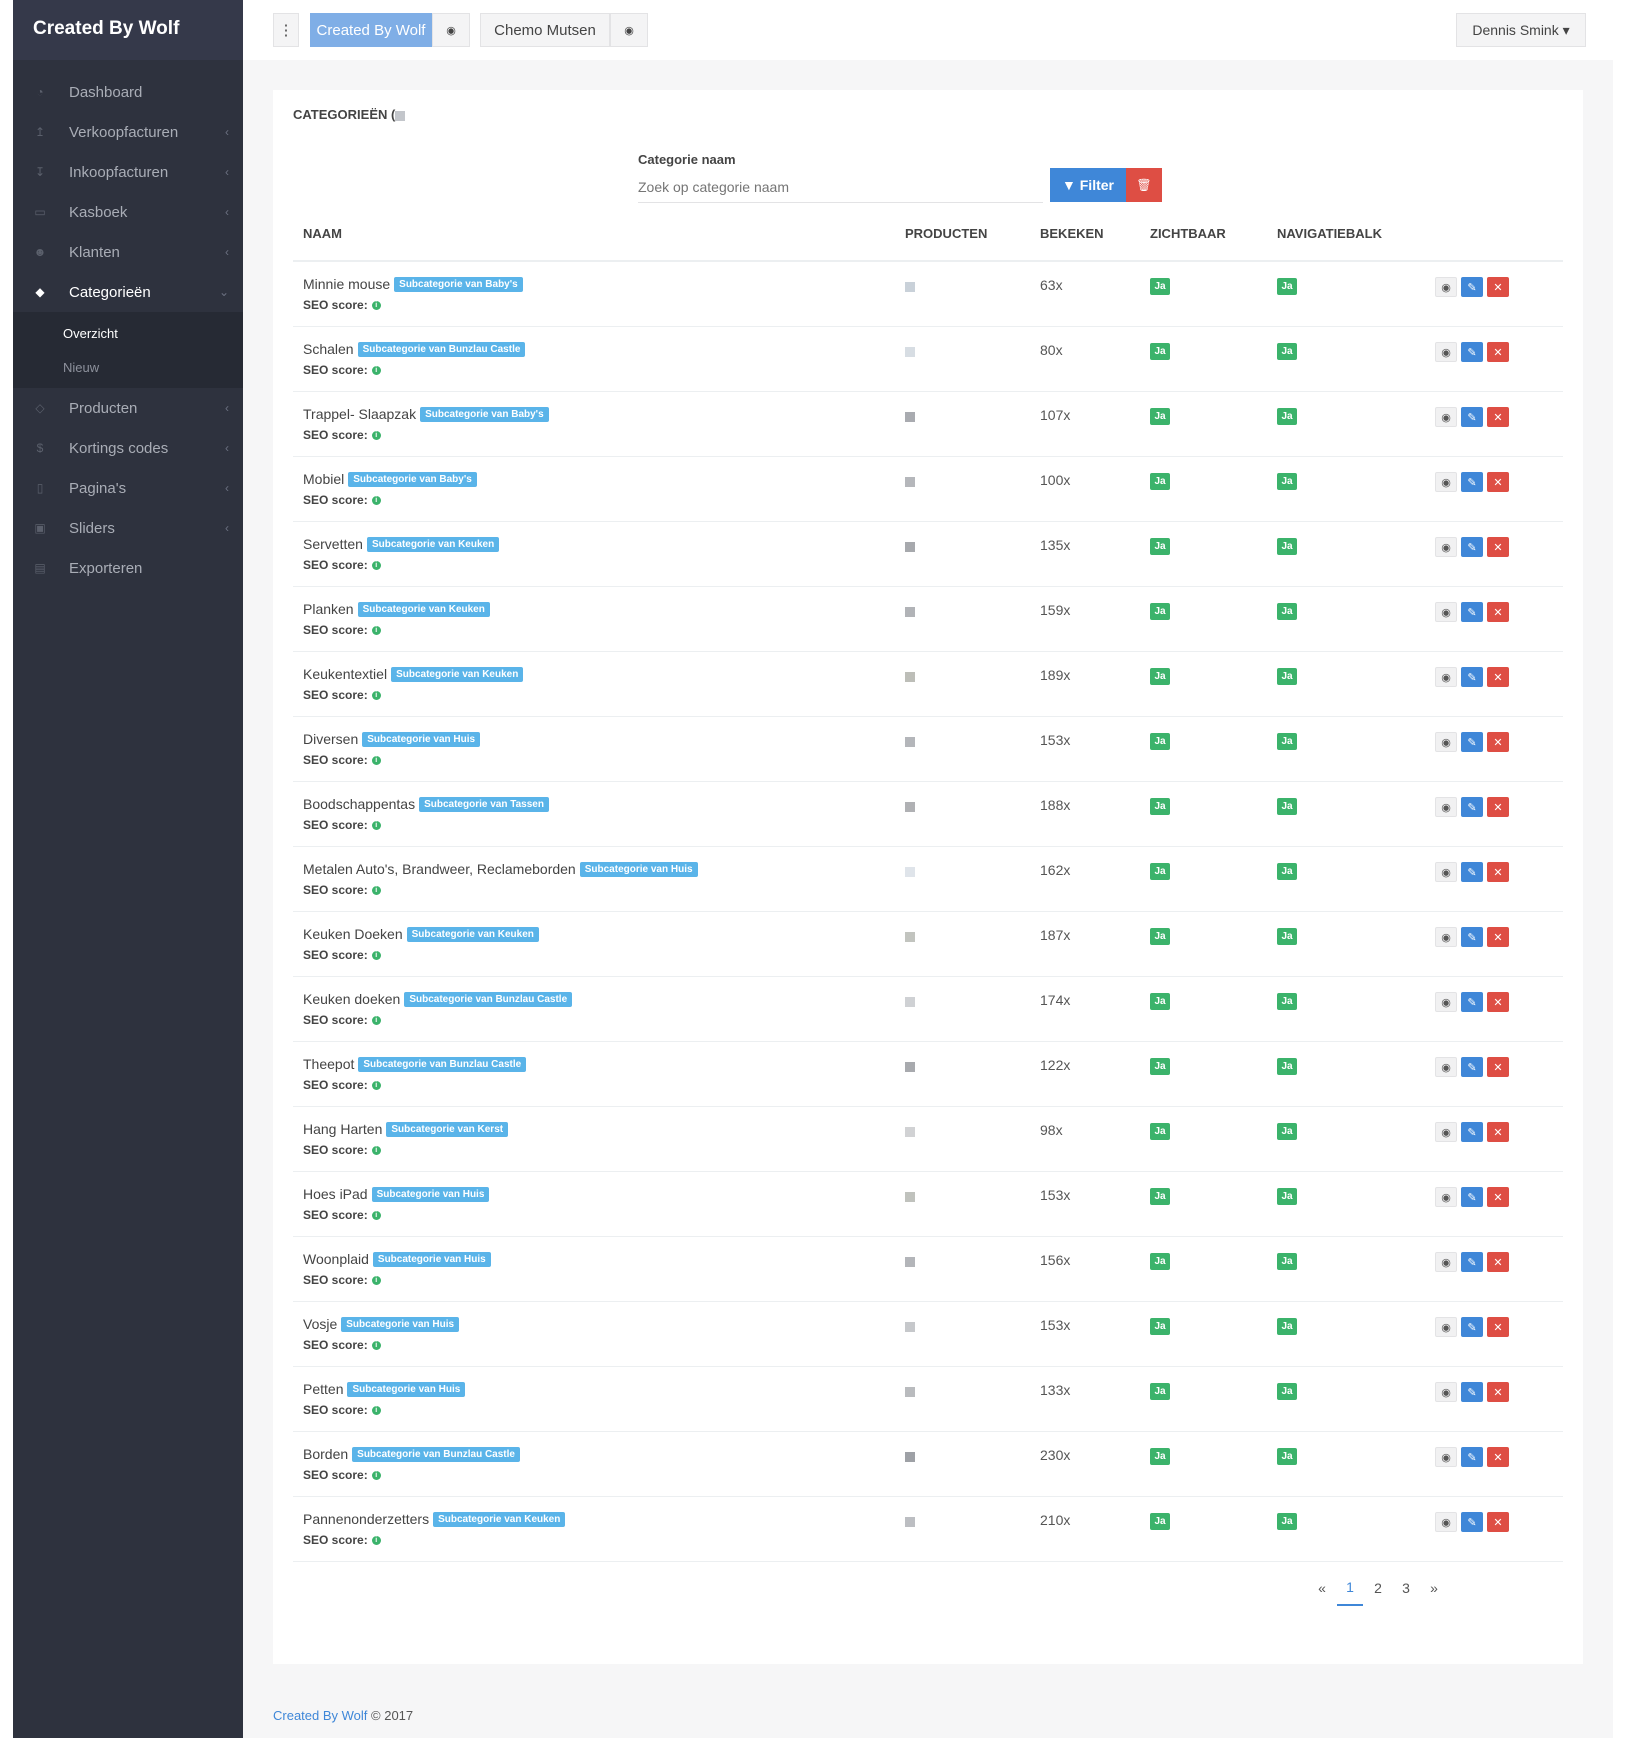 This screenshot has height=1738, width=1626. I want to click on sidebar-item-inkoopfacturen: ↧ Inkoopfacturen ‹, so click(128, 172).